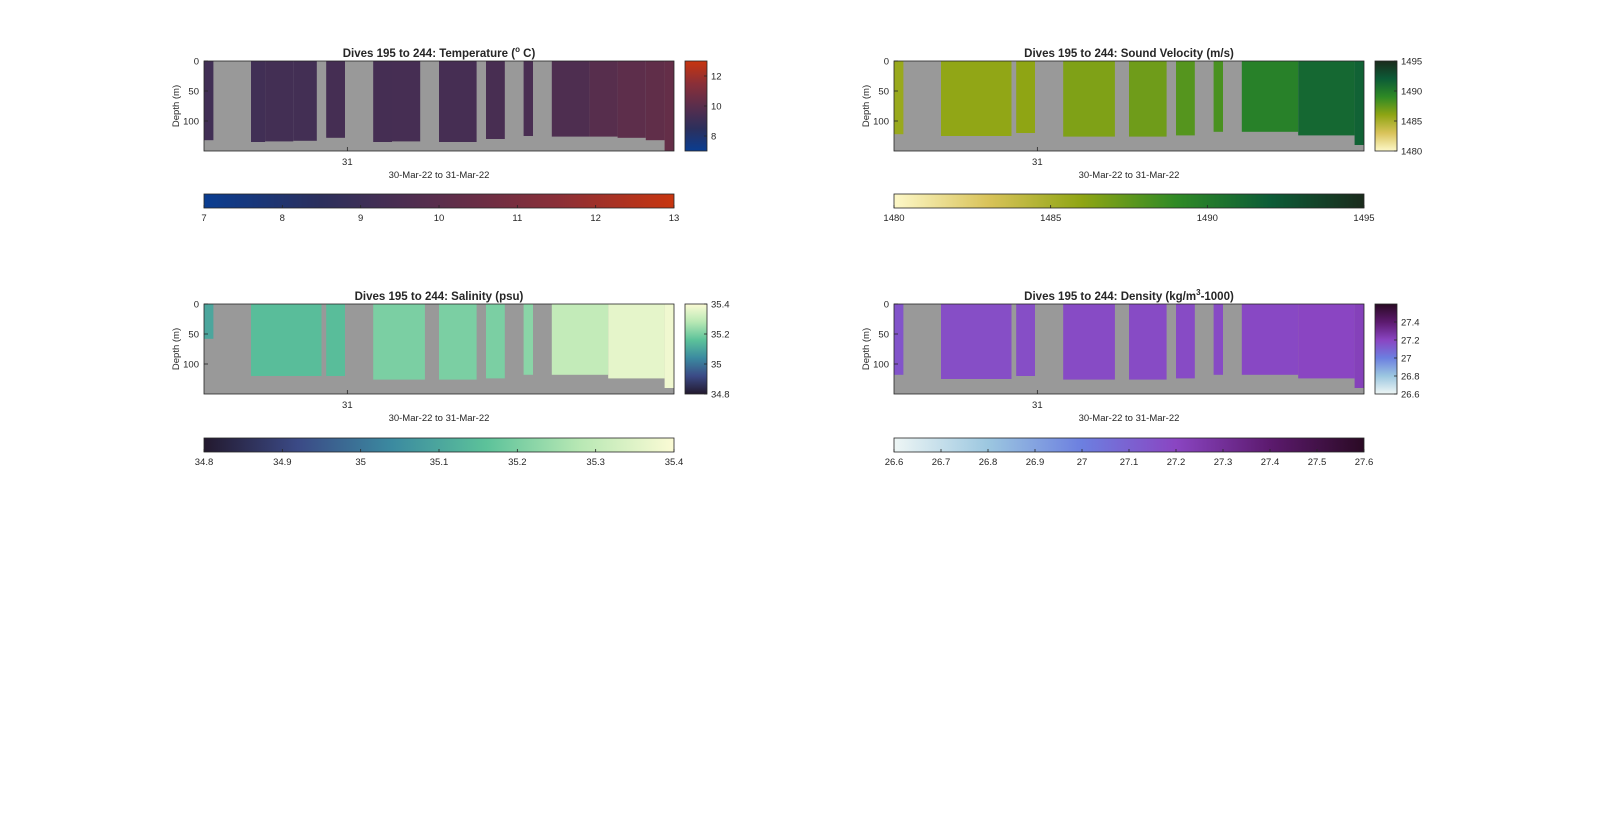  I want to click on hbar-tick-label: 26.6, so click(894, 462).